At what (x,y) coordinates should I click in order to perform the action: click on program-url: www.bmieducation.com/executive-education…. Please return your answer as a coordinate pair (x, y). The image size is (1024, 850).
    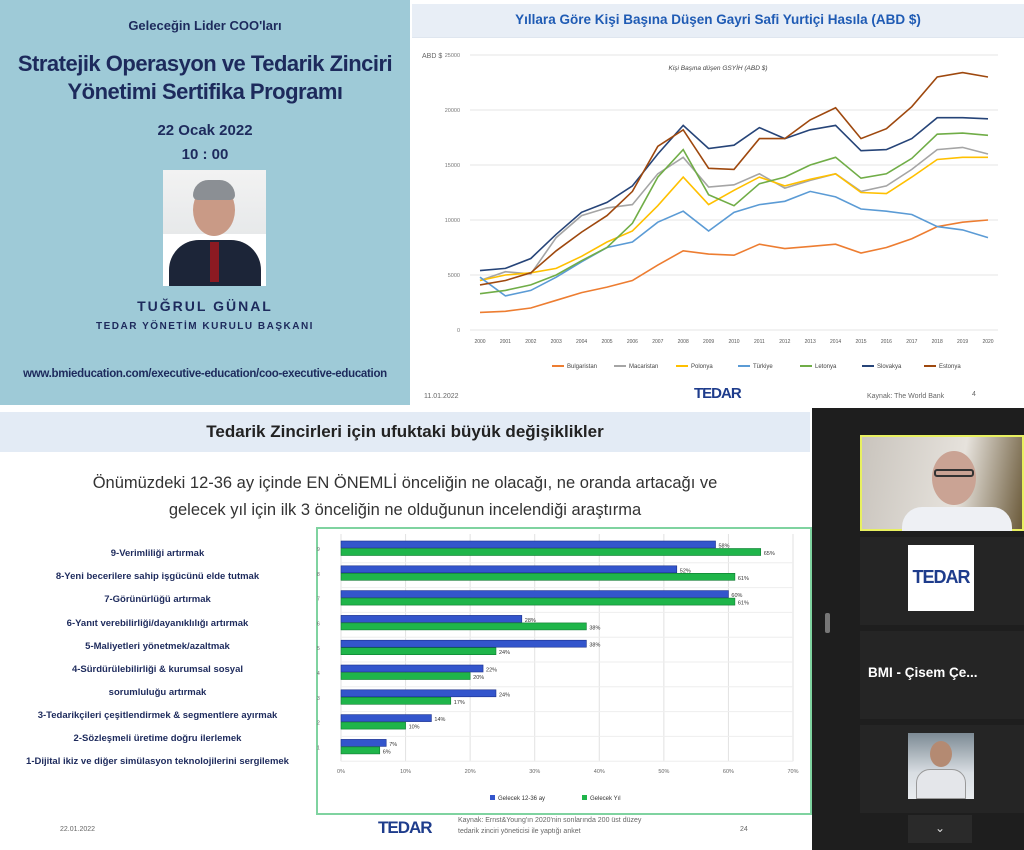
    Looking at the image, I should click on (205, 374).